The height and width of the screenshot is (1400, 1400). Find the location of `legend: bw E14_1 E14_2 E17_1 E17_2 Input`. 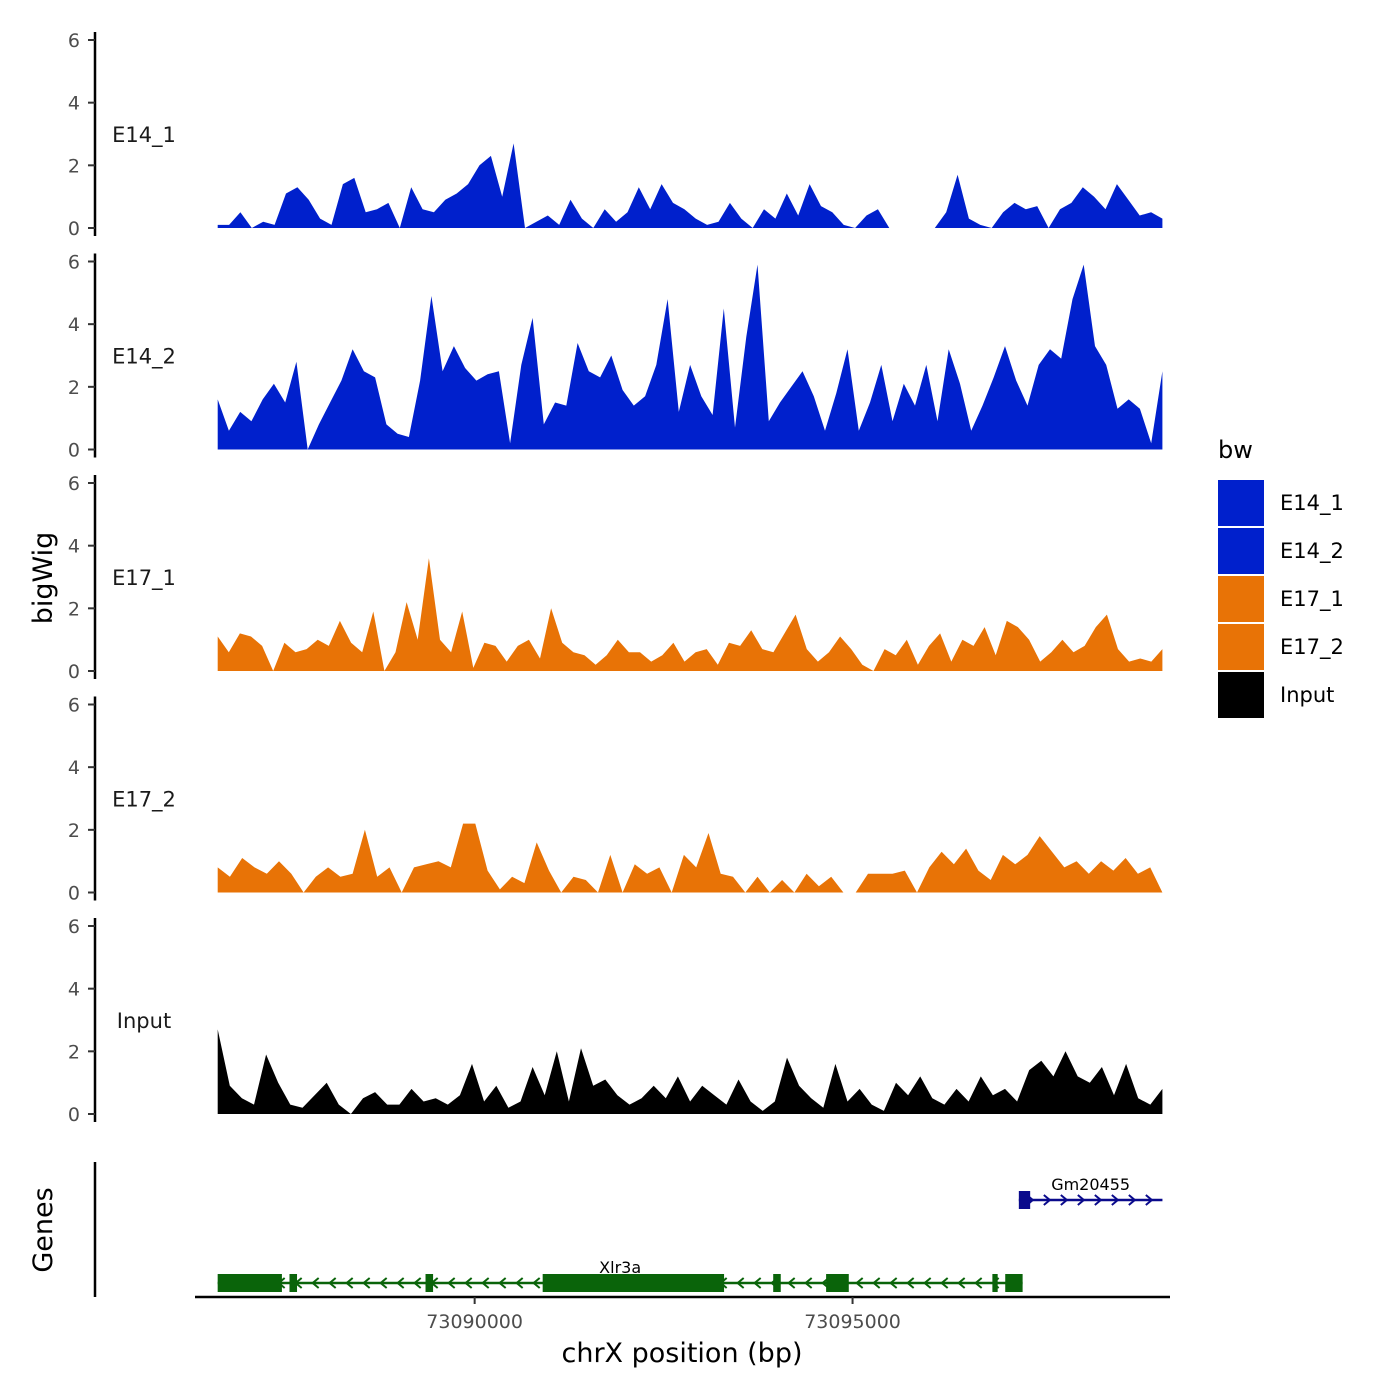

legend: bw E14_1 E14_2 E17_1 E17_2 Input is located at coordinates (1281, 577).